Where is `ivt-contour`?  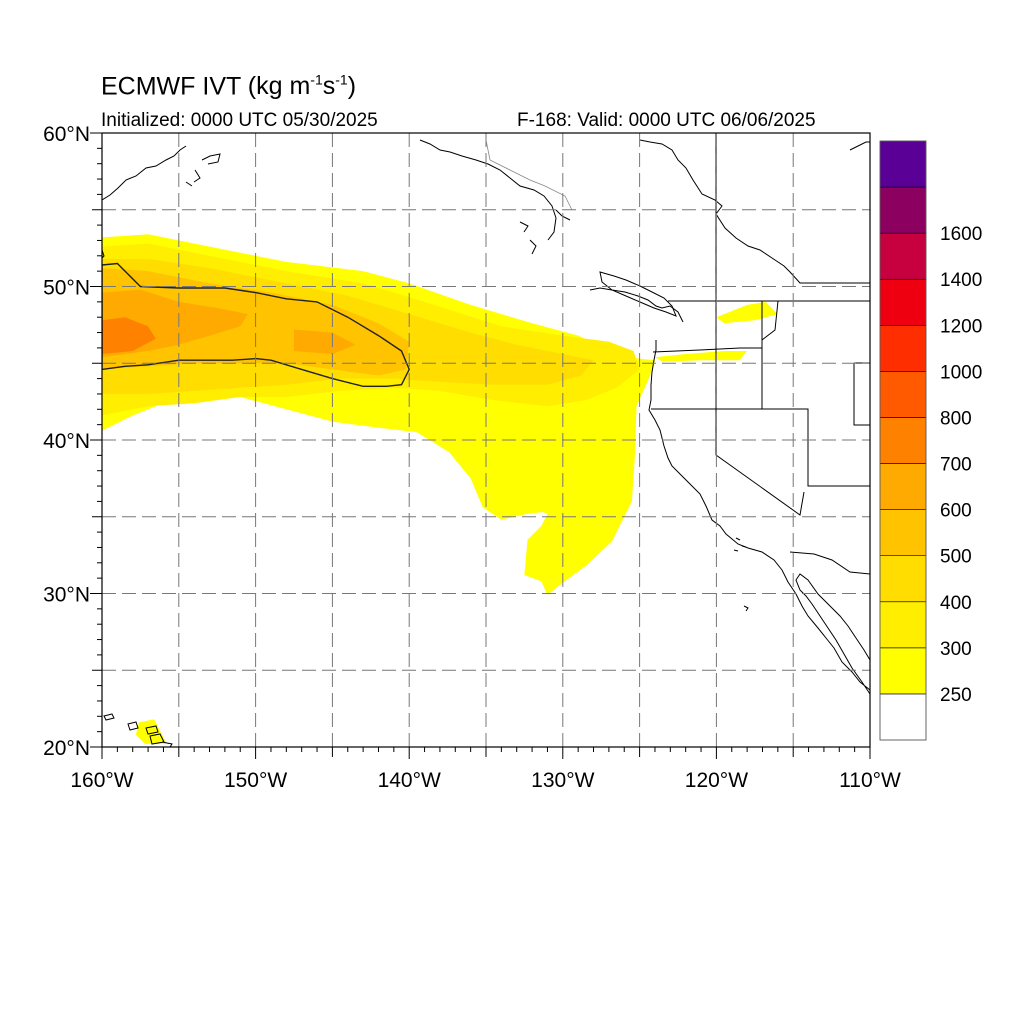 ivt-contour is located at coordinates (256, 324).